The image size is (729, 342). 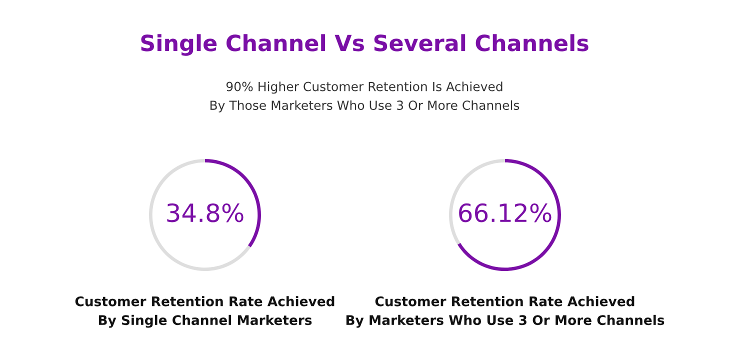 What do you see at coordinates (205, 212) in the screenshot?
I see `data-label: 34.8%` at bounding box center [205, 212].